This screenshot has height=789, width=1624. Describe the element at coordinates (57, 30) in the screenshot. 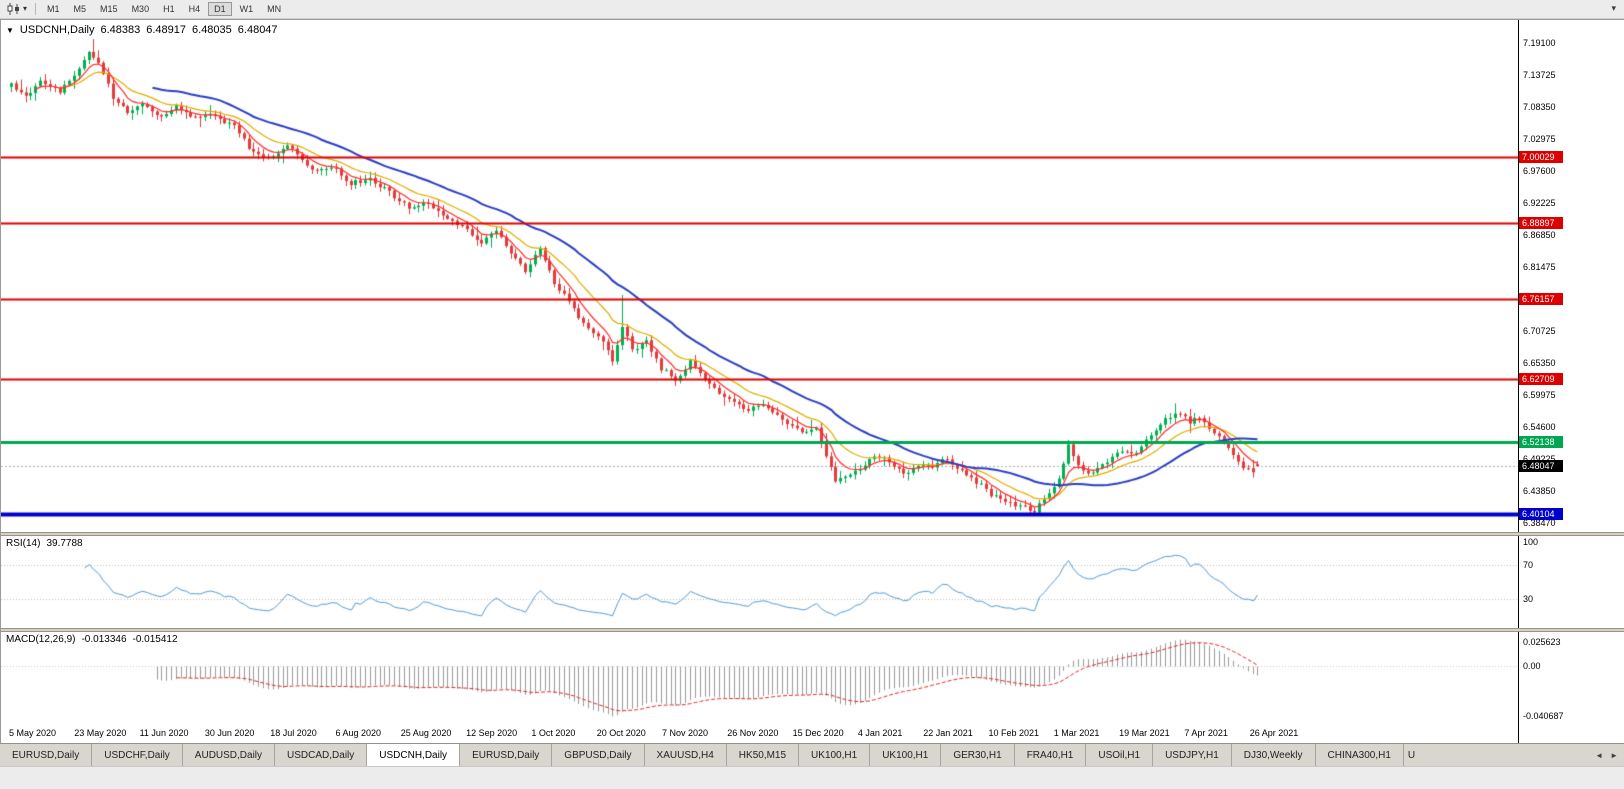

I see `chart-symbol-period: USDCNH,Daily` at that location.